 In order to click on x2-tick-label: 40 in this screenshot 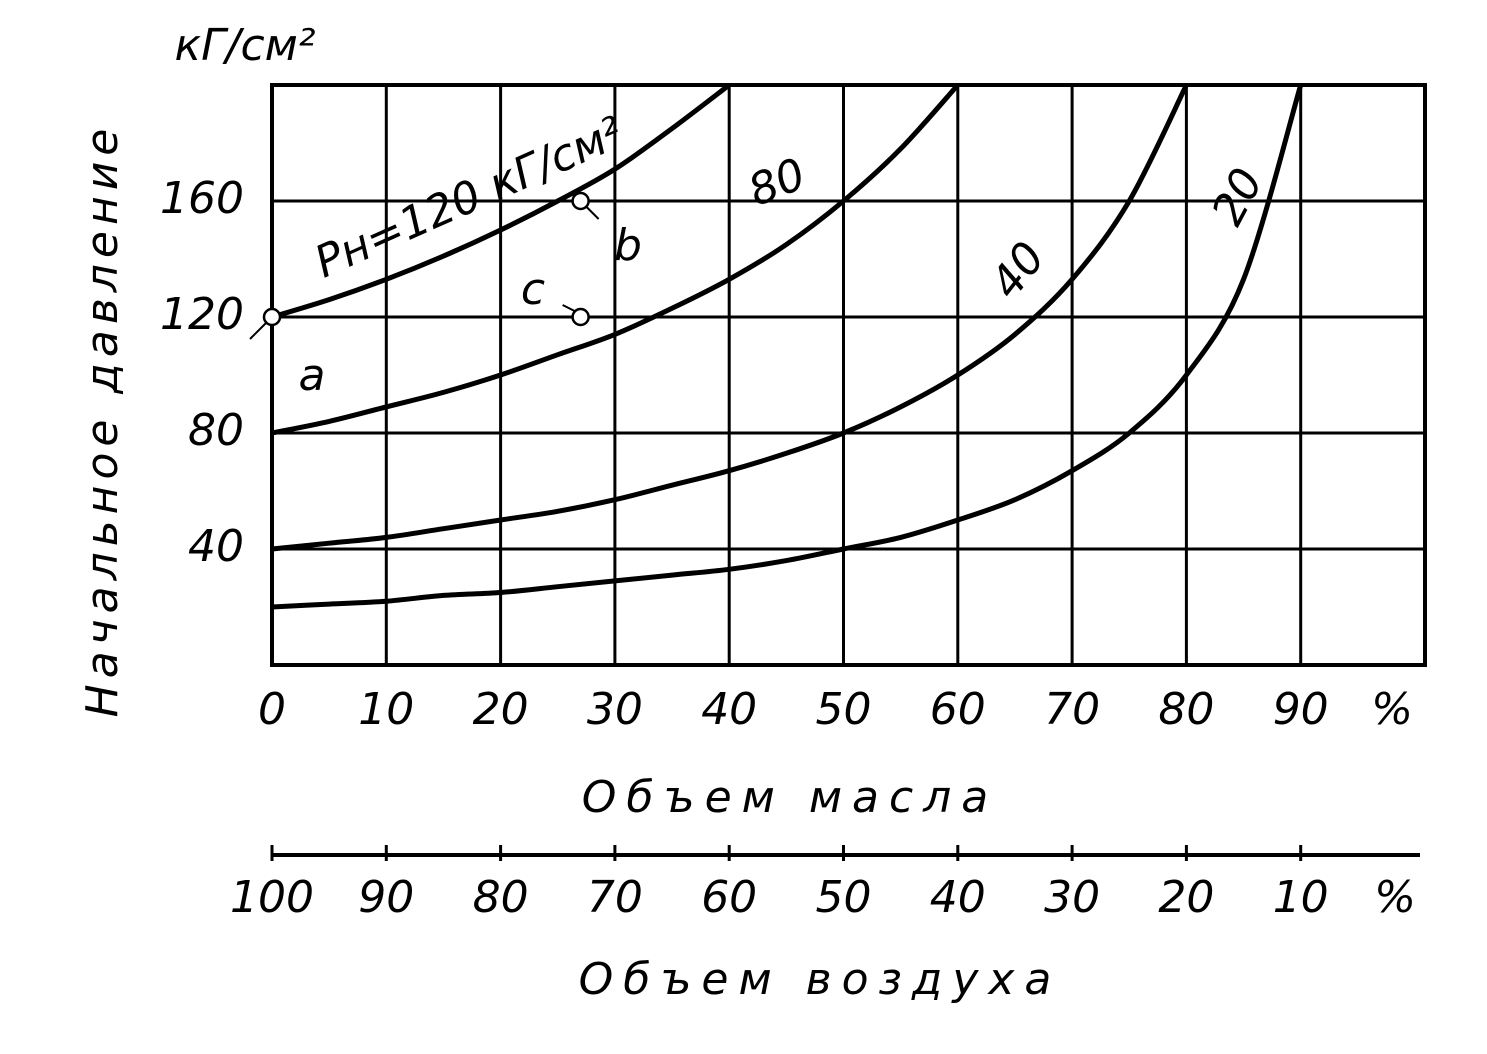, I will do `click(958, 897)`.